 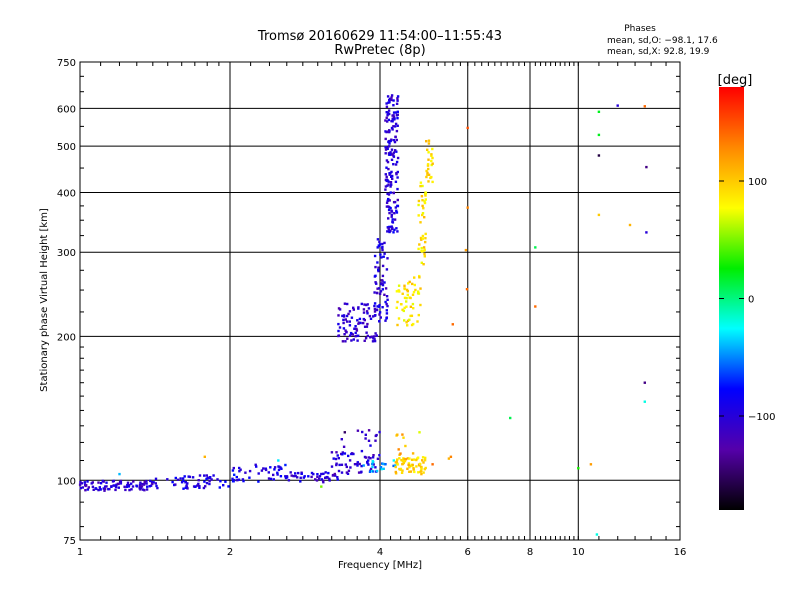 I want to click on y-tick-label: 300, so click(x=66, y=253).